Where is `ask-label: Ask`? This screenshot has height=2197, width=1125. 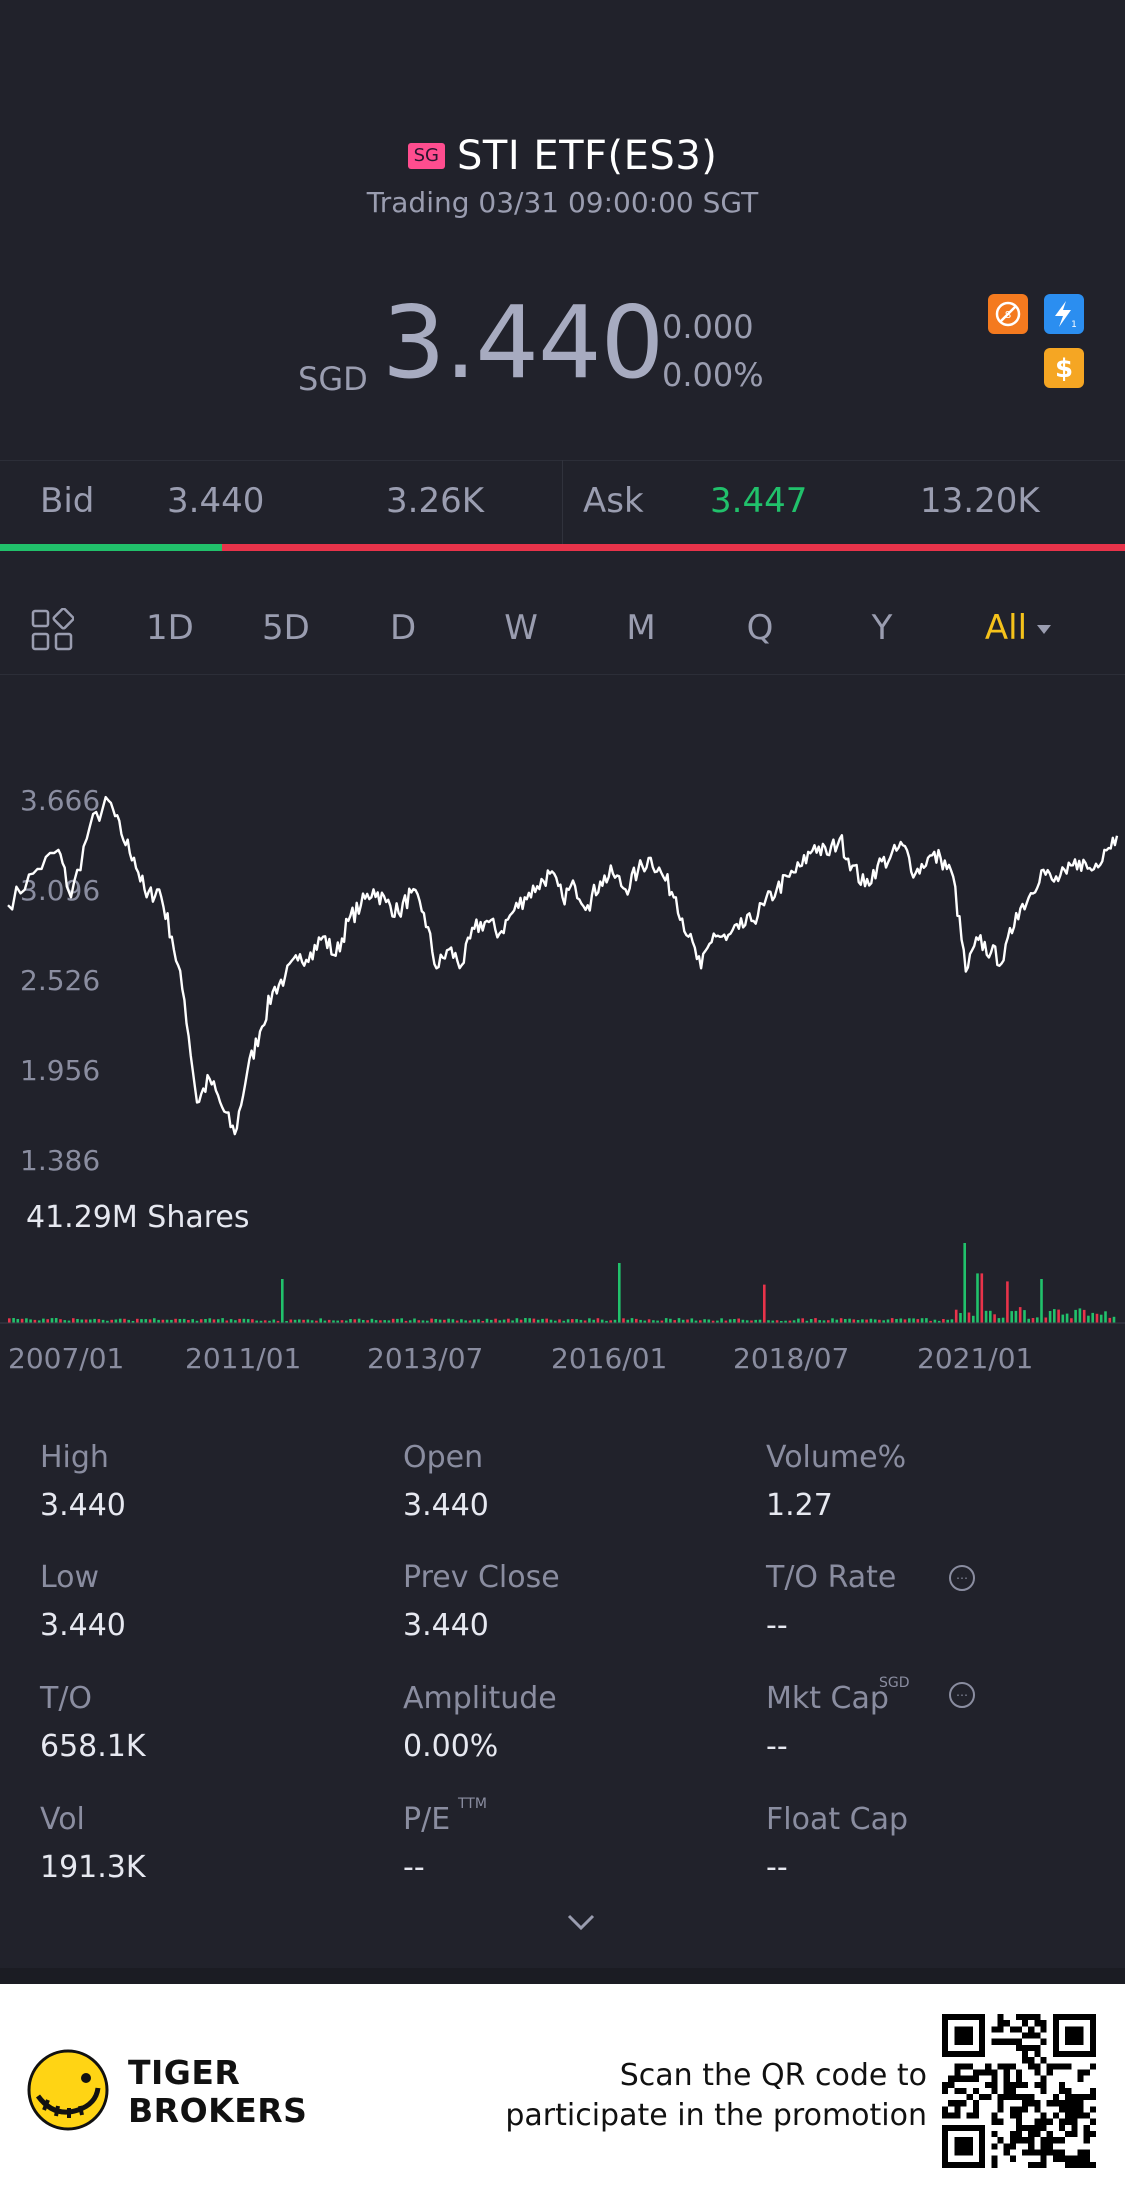 ask-label: Ask is located at coordinates (613, 501).